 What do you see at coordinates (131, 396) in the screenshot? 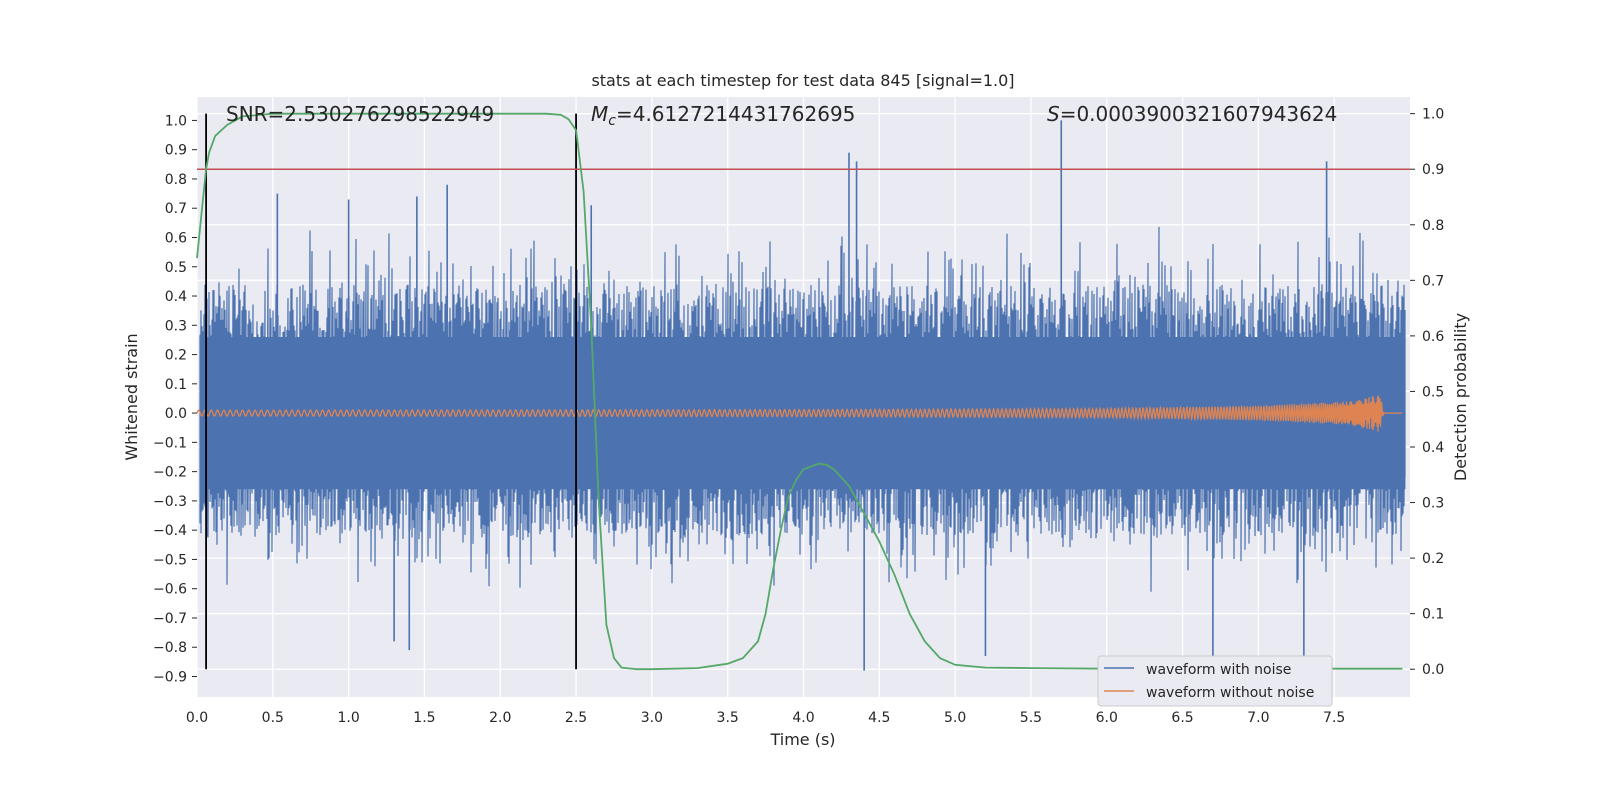
I see `y-axis-label: Whitened strain` at bounding box center [131, 396].